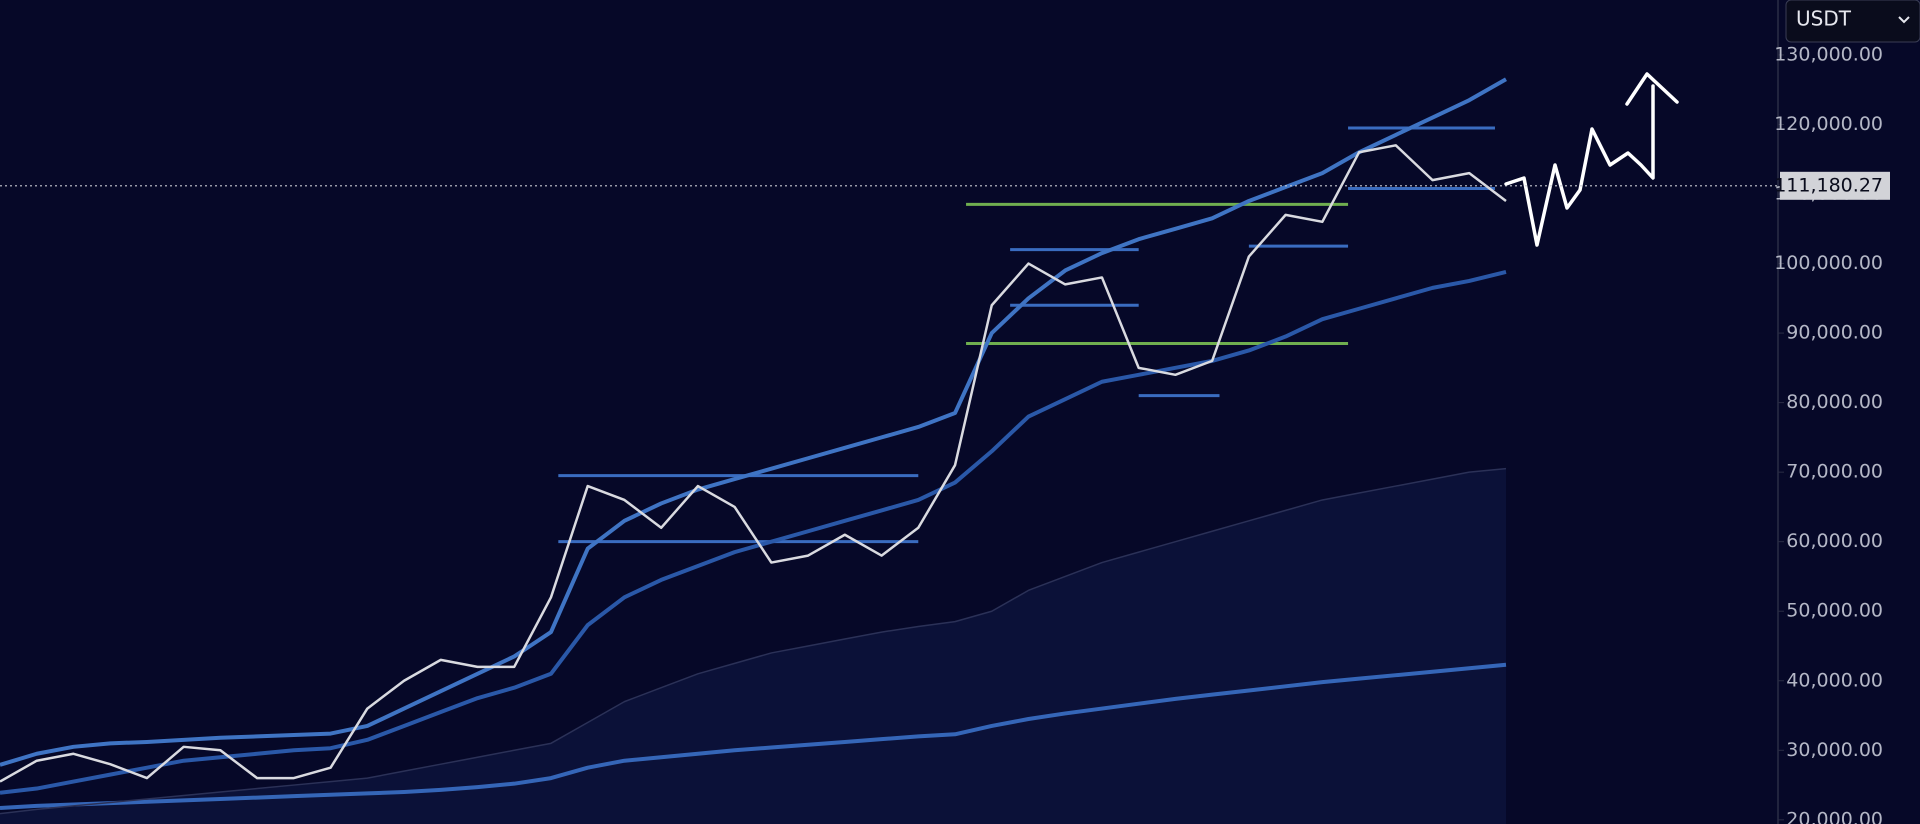 The image size is (1920, 824). What do you see at coordinates (1834, 541) in the screenshot?
I see `y-tick-label: 60,000.00` at bounding box center [1834, 541].